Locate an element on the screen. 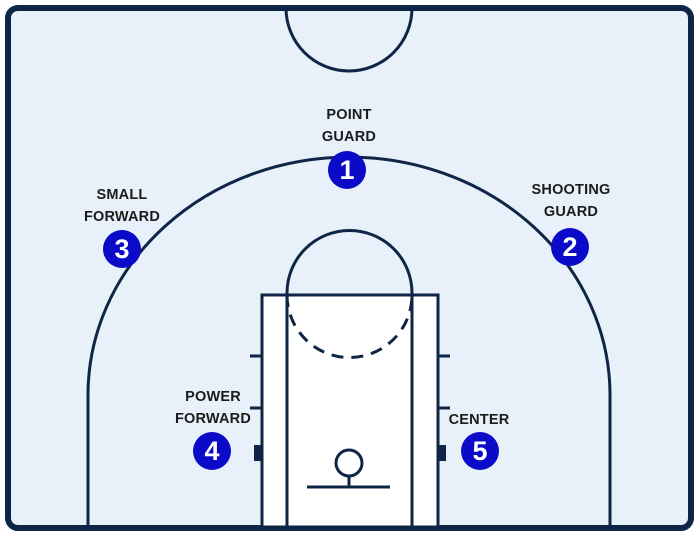 Image resolution: width=699 pixels, height=536 pixels. point-guard-badge: 1 is located at coordinates (347, 170).